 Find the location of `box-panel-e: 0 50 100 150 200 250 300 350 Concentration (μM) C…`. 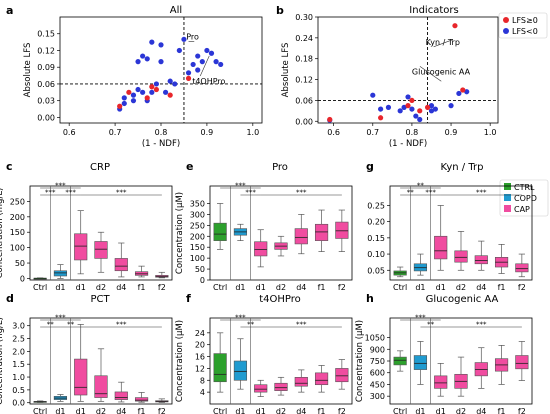

box-panel-e: 0 50 100 150 200 250 300 350 Concentration (μM) C… is located at coordinates (264, 237).